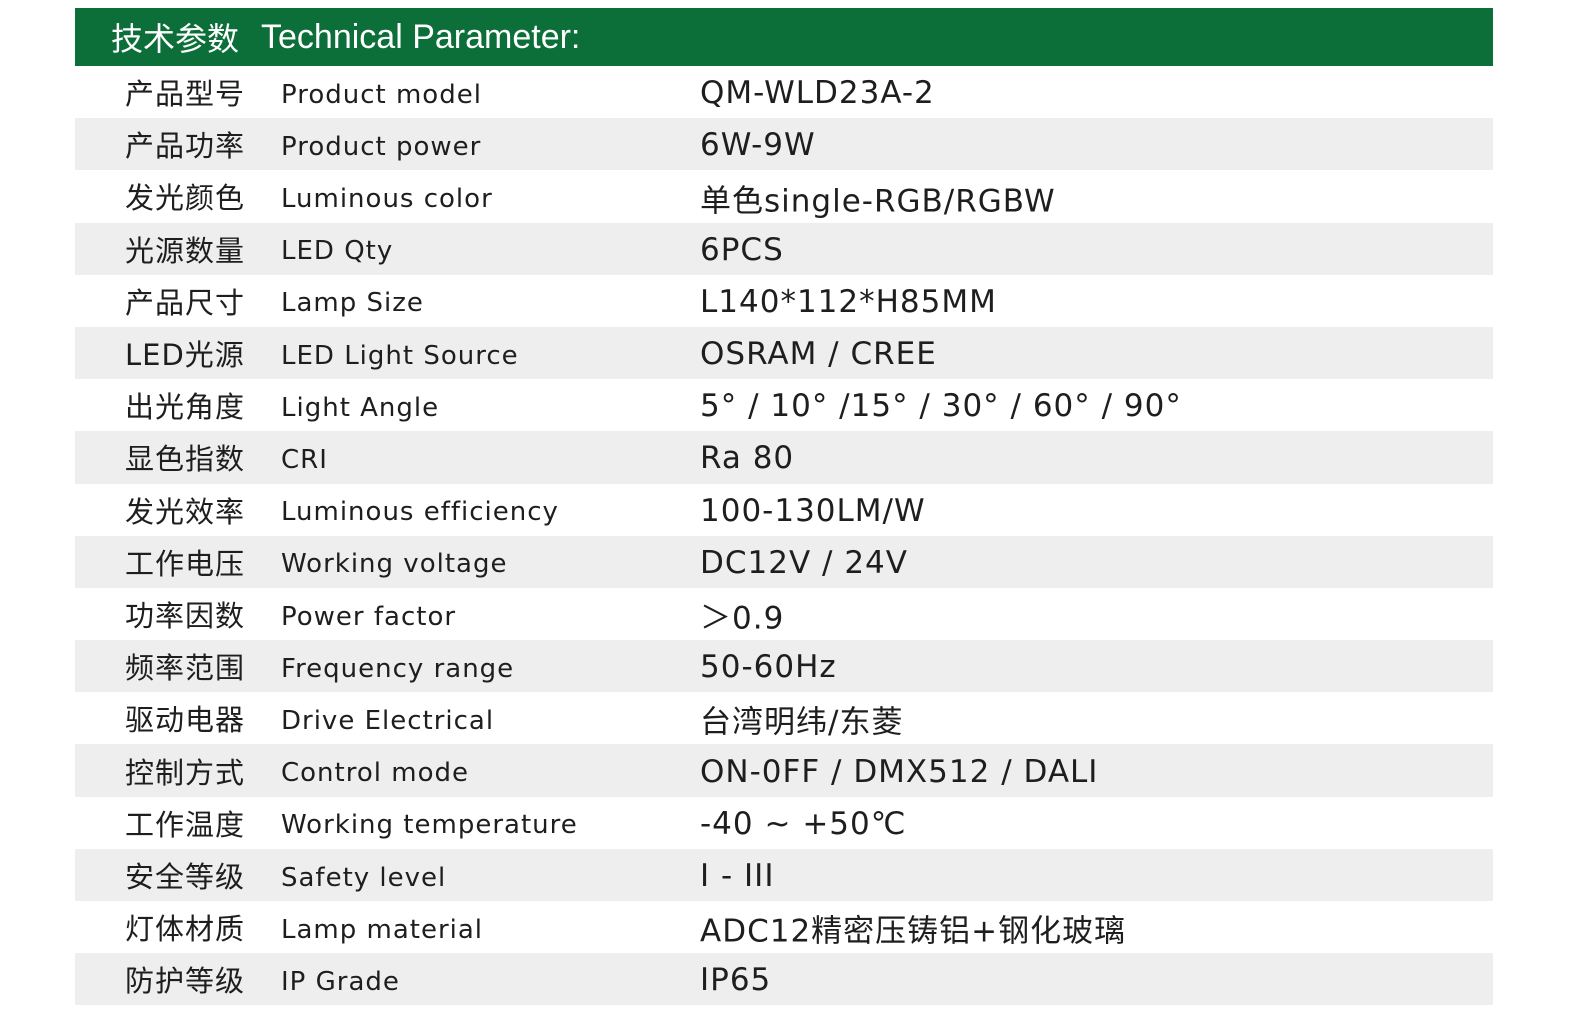 This screenshot has height=1036, width=1575. Describe the element at coordinates (913, 931) in the screenshot. I see `param-value: ADC12精密压铸铝+钢化玻璃` at that location.